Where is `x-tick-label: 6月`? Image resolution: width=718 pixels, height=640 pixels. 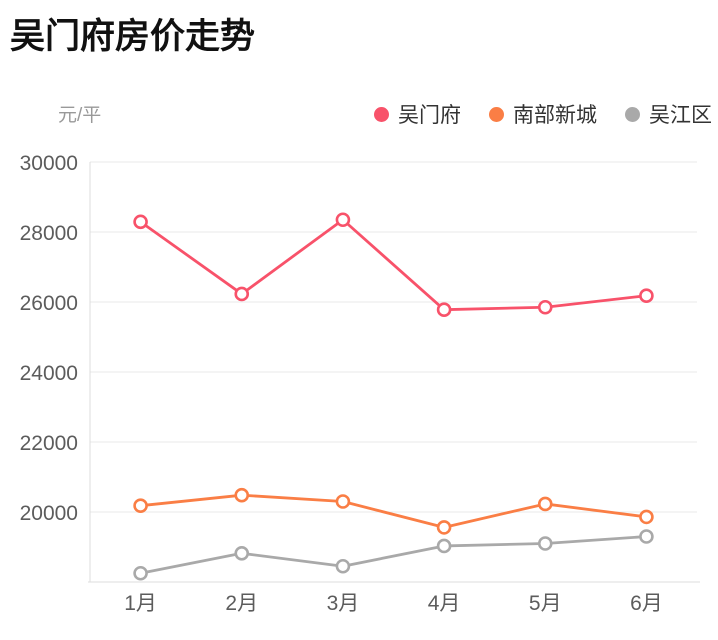
x-tick-label: 6月 is located at coordinates (646, 603).